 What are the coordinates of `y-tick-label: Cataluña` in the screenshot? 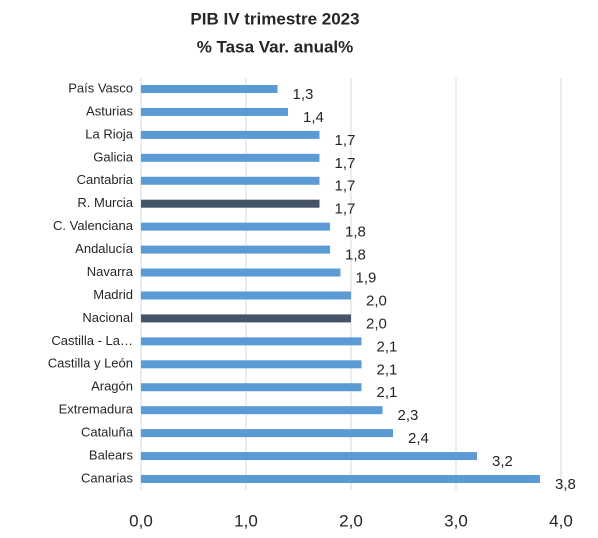 It's located at (107, 432).